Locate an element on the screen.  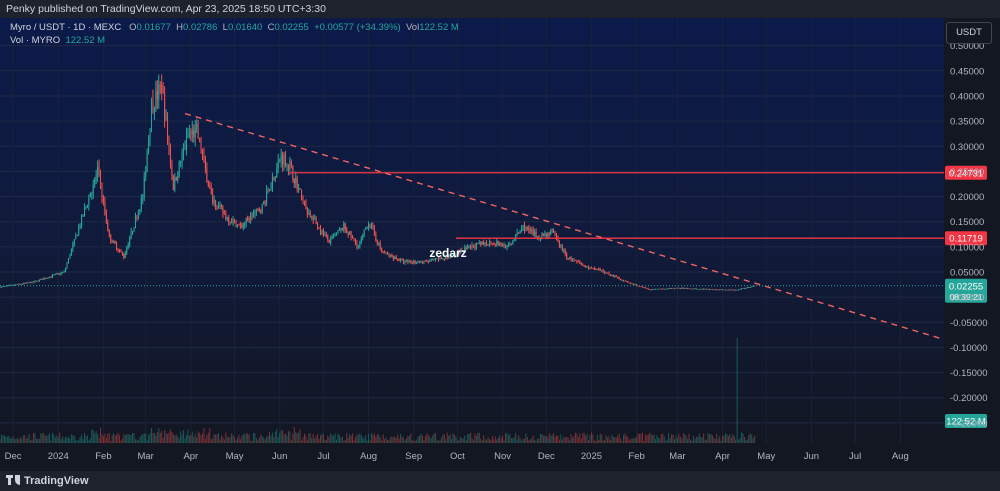
change-value: +0.00577 (+34.39%) is located at coordinates (357, 27).